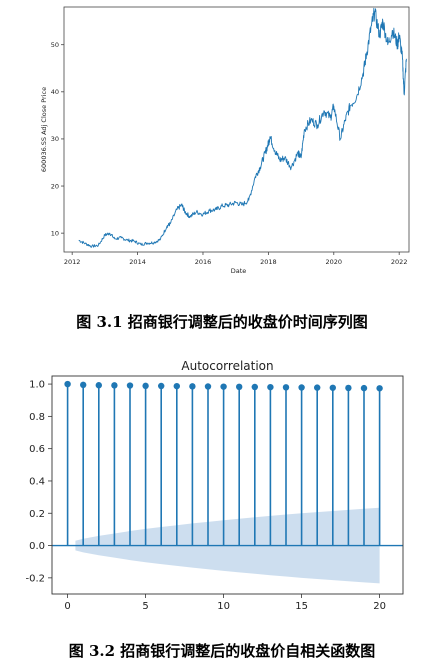  Describe the element at coordinates (55, 233) in the screenshot. I see `y-tick-label: 10` at that location.